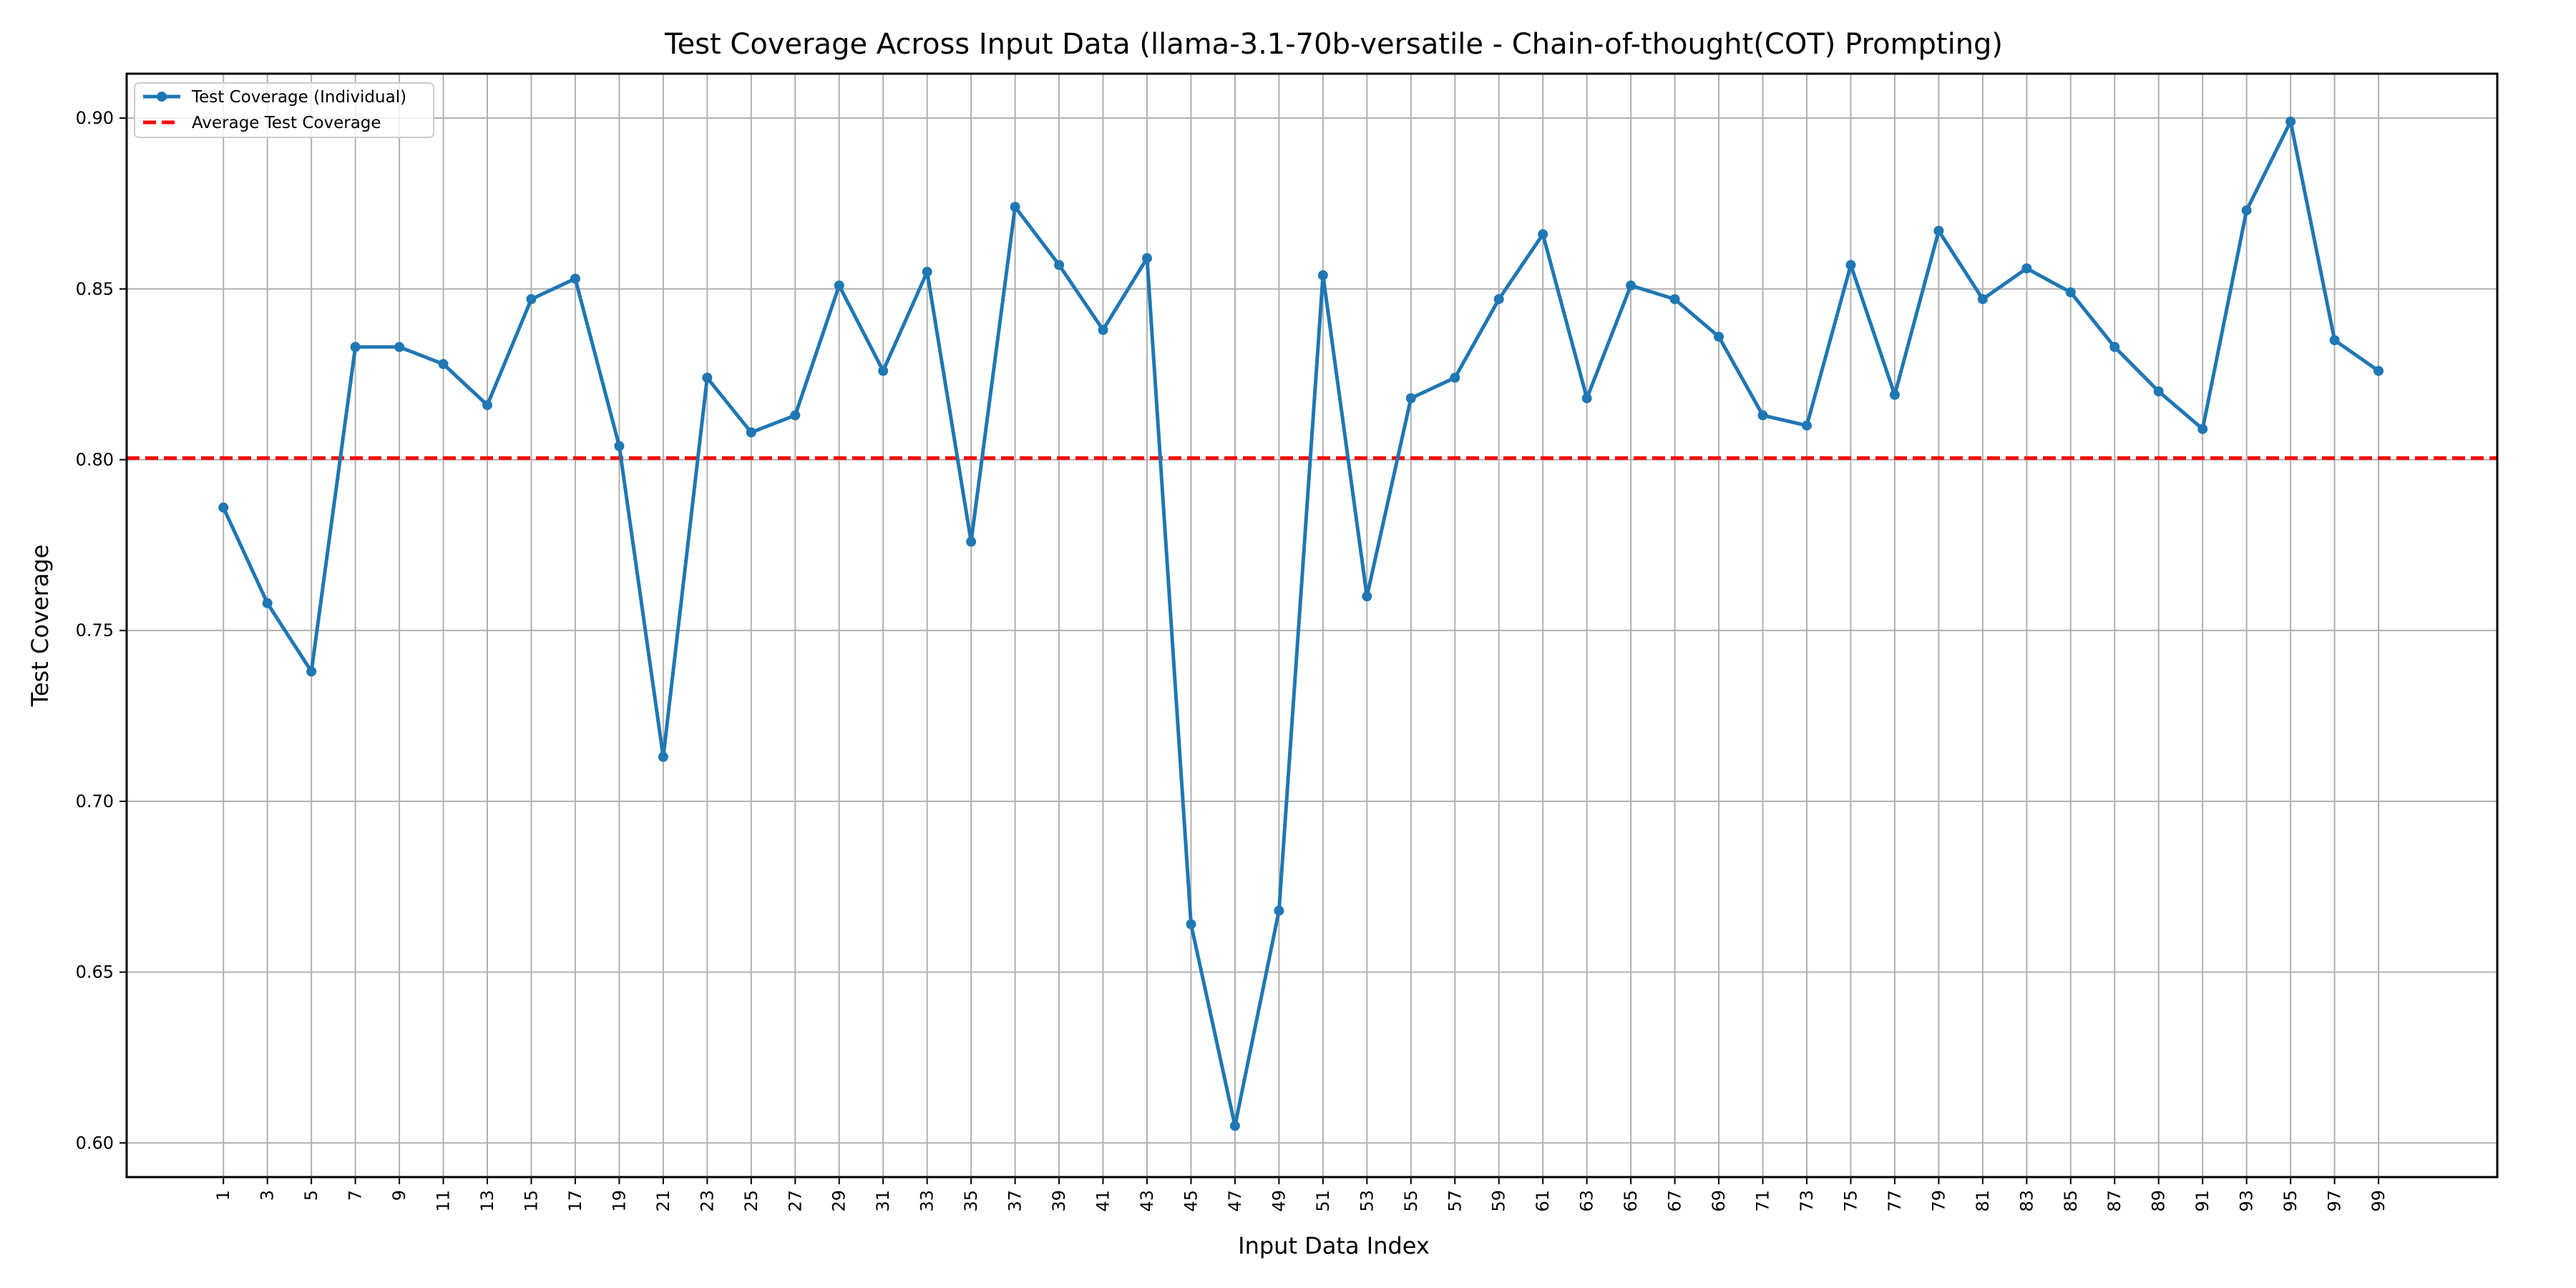  What do you see at coordinates (531, 1201) in the screenshot?
I see `x-tick-label: 15` at bounding box center [531, 1201].